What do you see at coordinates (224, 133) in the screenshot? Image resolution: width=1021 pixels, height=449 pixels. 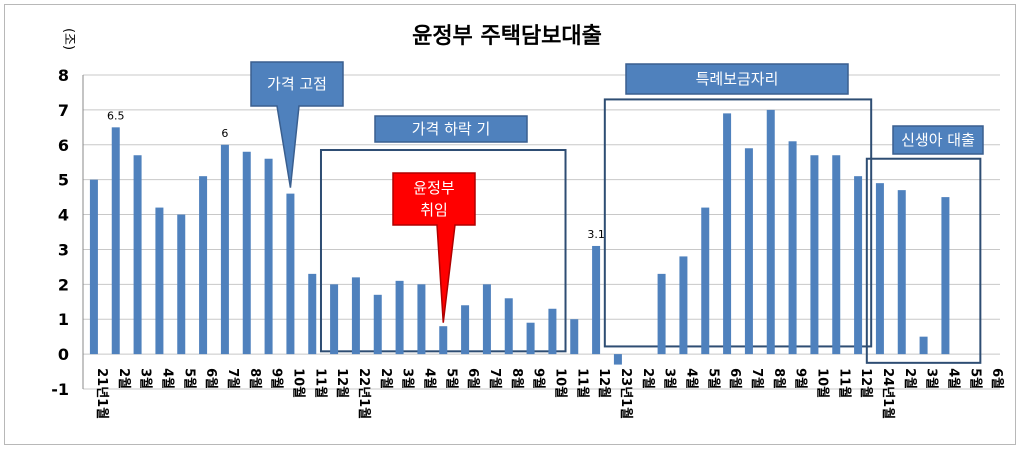 I see `data-label: 6` at bounding box center [224, 133].